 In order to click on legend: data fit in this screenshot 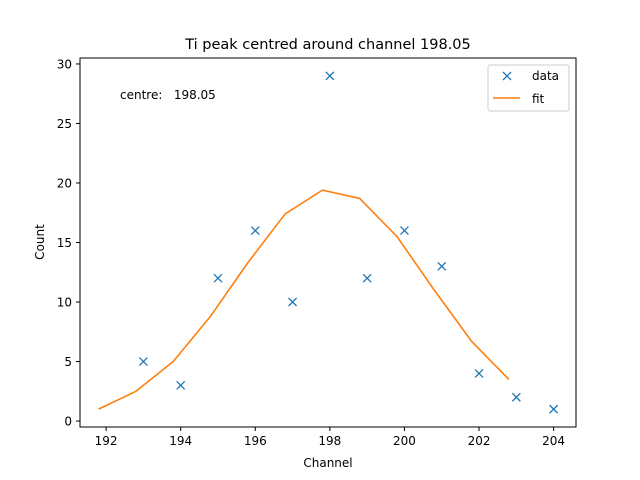, I will do `click(528, 88)`.